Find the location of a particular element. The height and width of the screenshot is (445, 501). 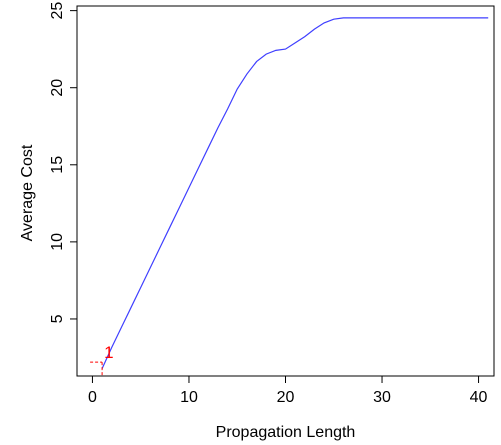

y-tick-label-10: 10 is located at coordinates (57, 242).